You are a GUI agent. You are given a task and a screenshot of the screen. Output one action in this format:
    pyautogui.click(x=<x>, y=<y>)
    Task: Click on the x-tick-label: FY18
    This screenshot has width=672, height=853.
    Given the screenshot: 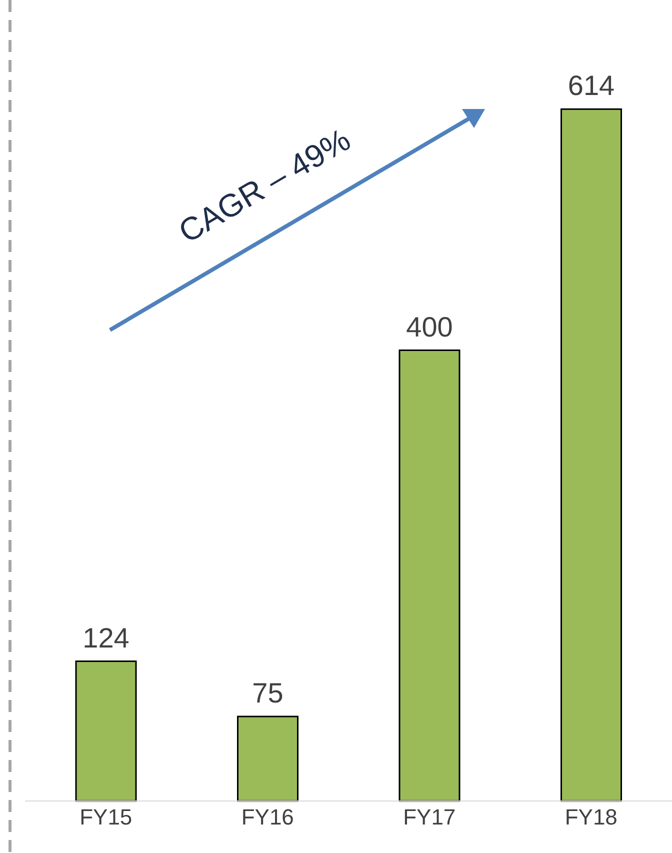 What is the action you would take?
    pyautogui.click(x=591, y=817)
    